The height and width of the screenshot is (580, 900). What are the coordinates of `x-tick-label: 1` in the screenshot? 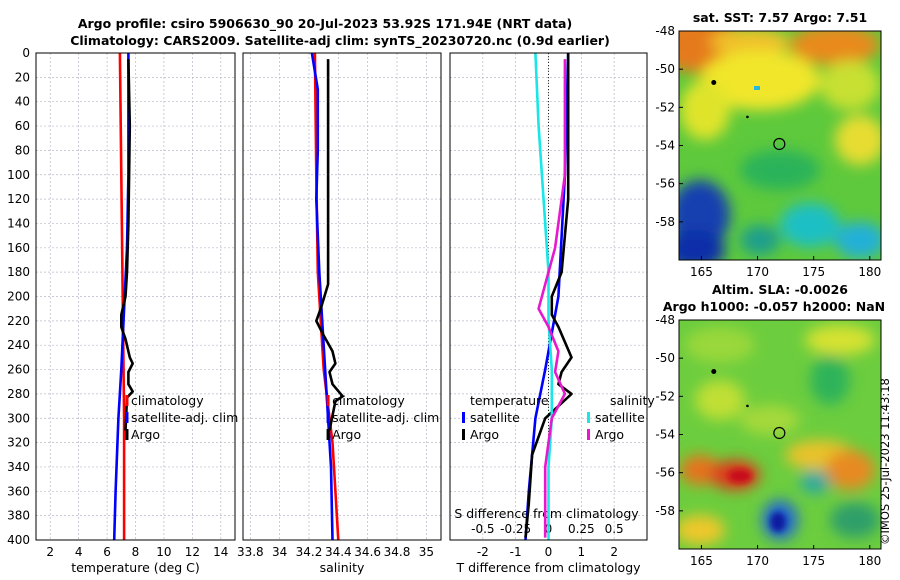 It's located at (582, 552).